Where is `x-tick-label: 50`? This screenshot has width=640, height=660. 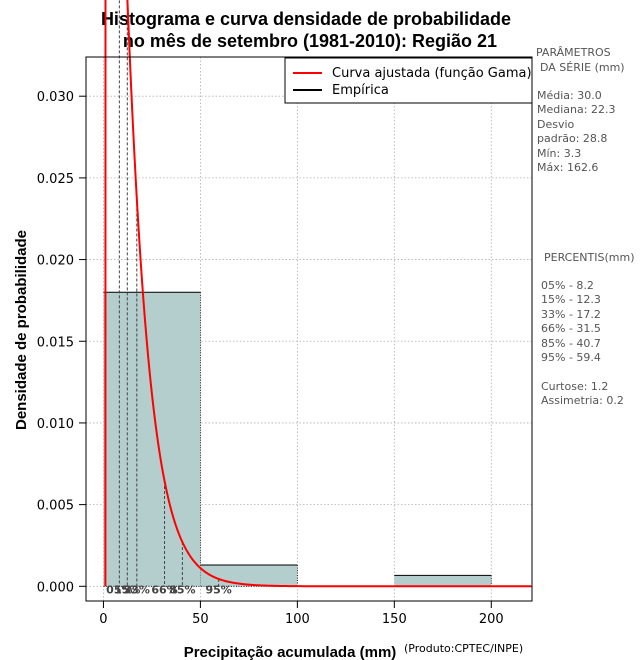 x-tick-label: 50 is located at coordinates (200, 619).